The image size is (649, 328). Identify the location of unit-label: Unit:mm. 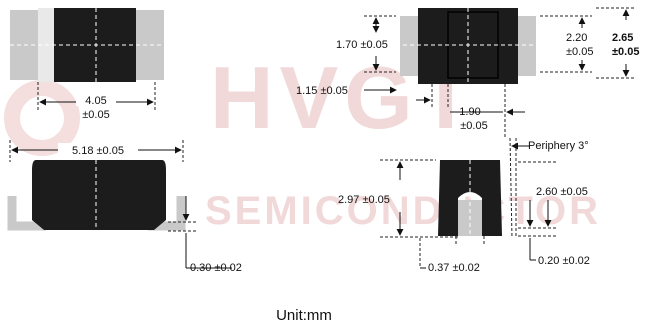
(304, 315).